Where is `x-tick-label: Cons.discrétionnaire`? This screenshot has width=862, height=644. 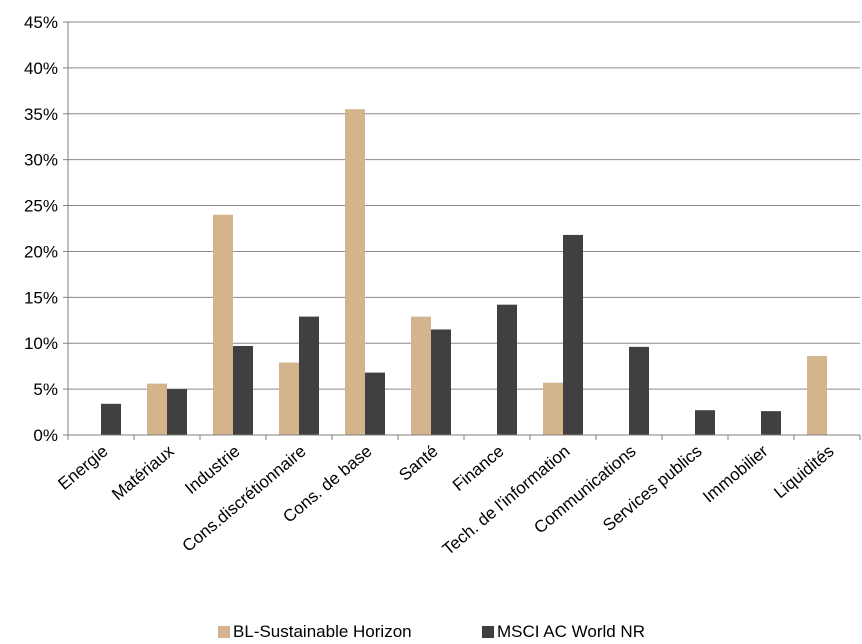
x-tick-label: Cons.discrétionnaire is located at coordinates (244, 499).